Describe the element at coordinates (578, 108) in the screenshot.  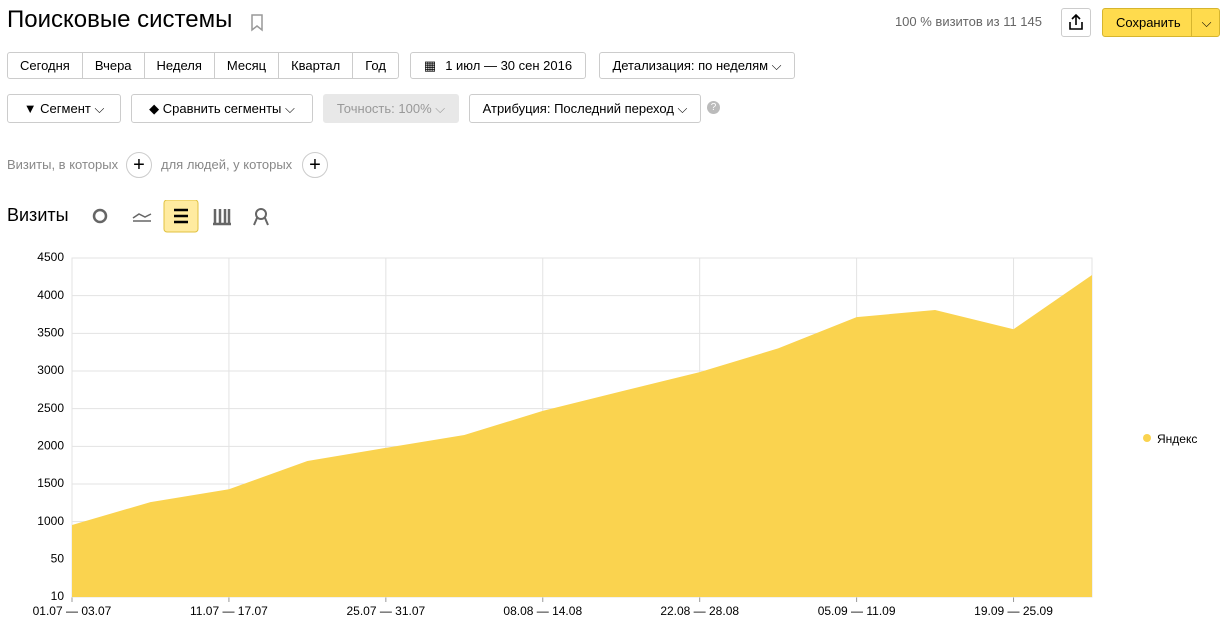
I see `filter-label: Атрибуция: Последний переход` at that location.